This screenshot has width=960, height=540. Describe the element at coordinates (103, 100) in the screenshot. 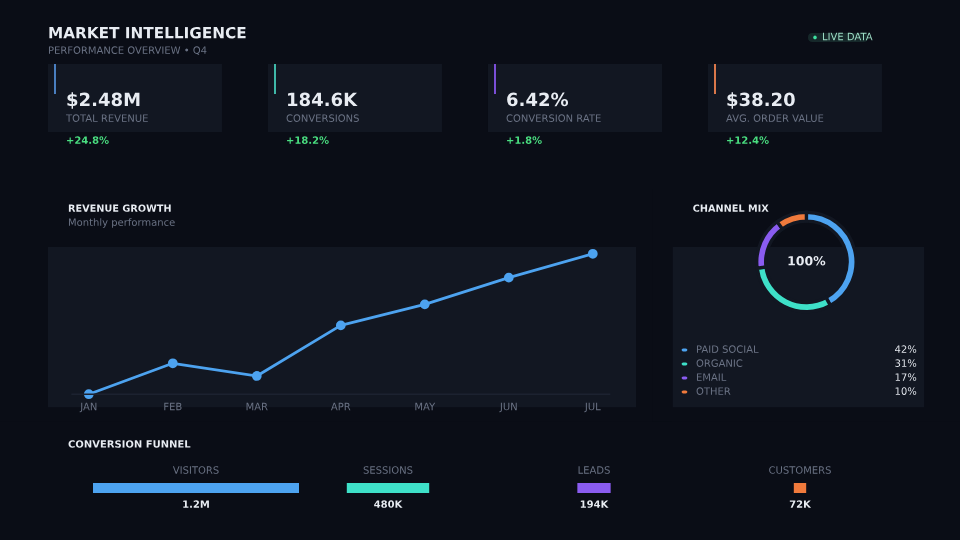

I see `text: $2.48M` at that location.